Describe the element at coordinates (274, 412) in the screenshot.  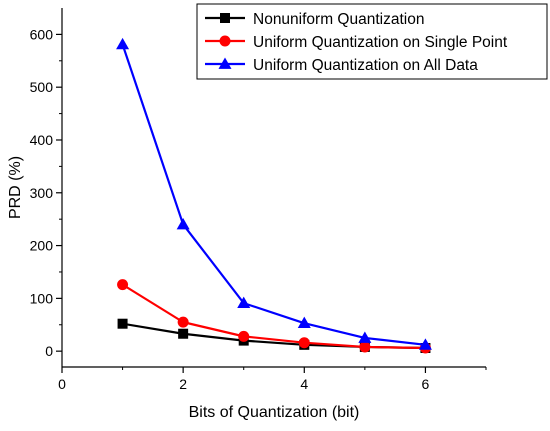
I see `x-axis-title: Bits of Quantization (bit)` at that location.